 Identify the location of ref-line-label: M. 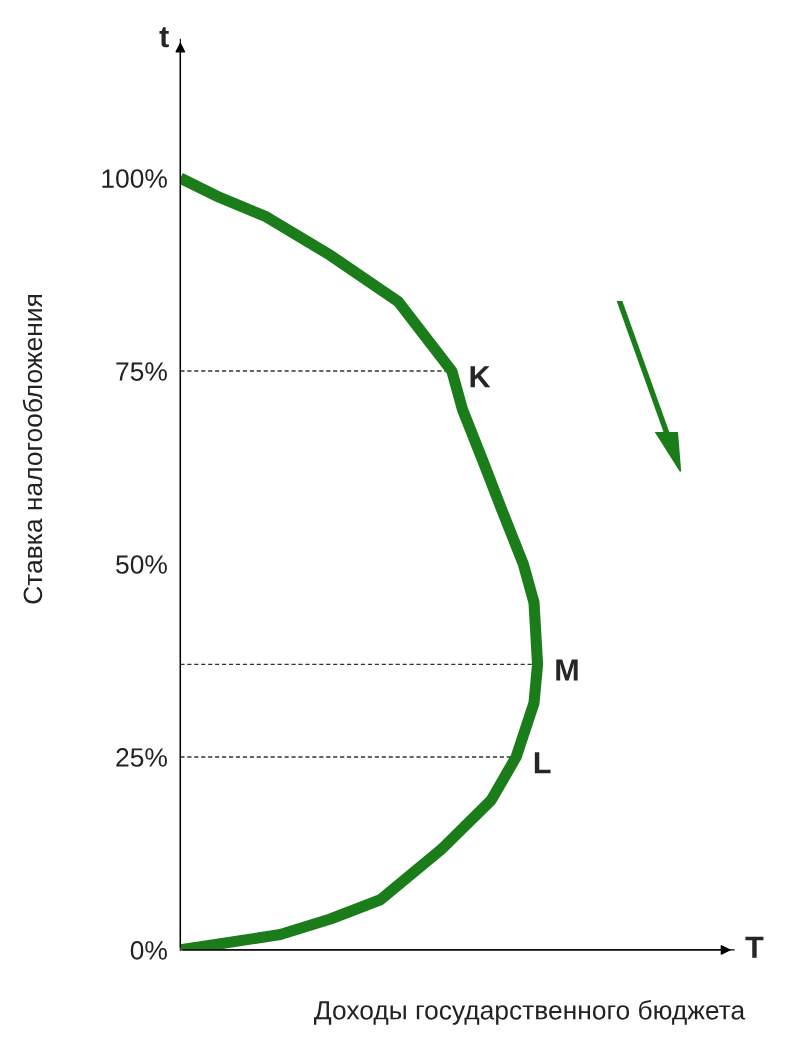
(567, 670).